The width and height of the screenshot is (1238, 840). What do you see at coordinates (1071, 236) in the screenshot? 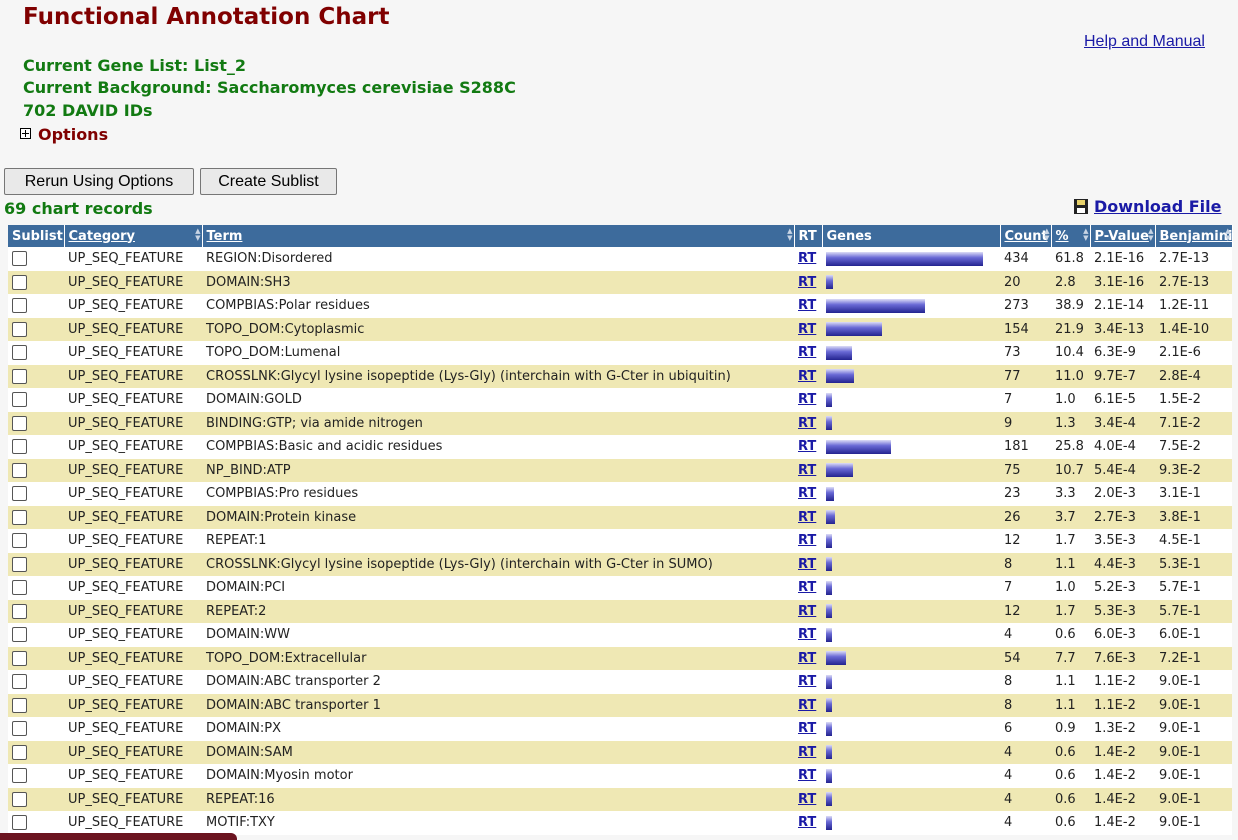
I see `header-percent: % ▲ ▼` at bounding box center [1071, 236].